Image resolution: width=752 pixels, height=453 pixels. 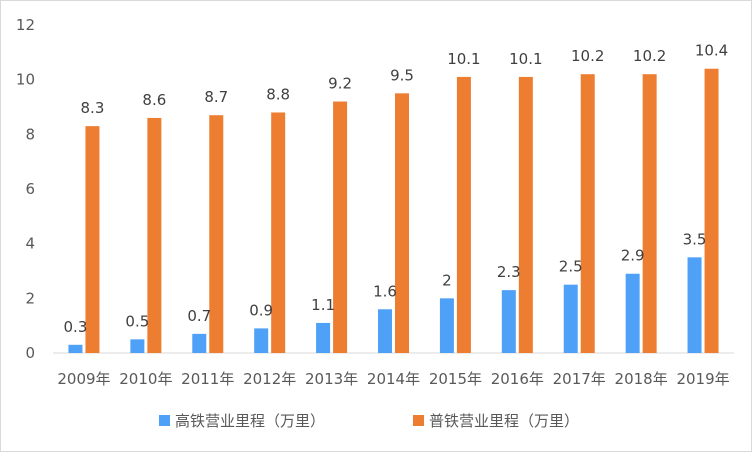 What do you see at coordinates (385, 291) in the screenshot?
I see `data-label: 1.6` at bounding box center [385, 291].